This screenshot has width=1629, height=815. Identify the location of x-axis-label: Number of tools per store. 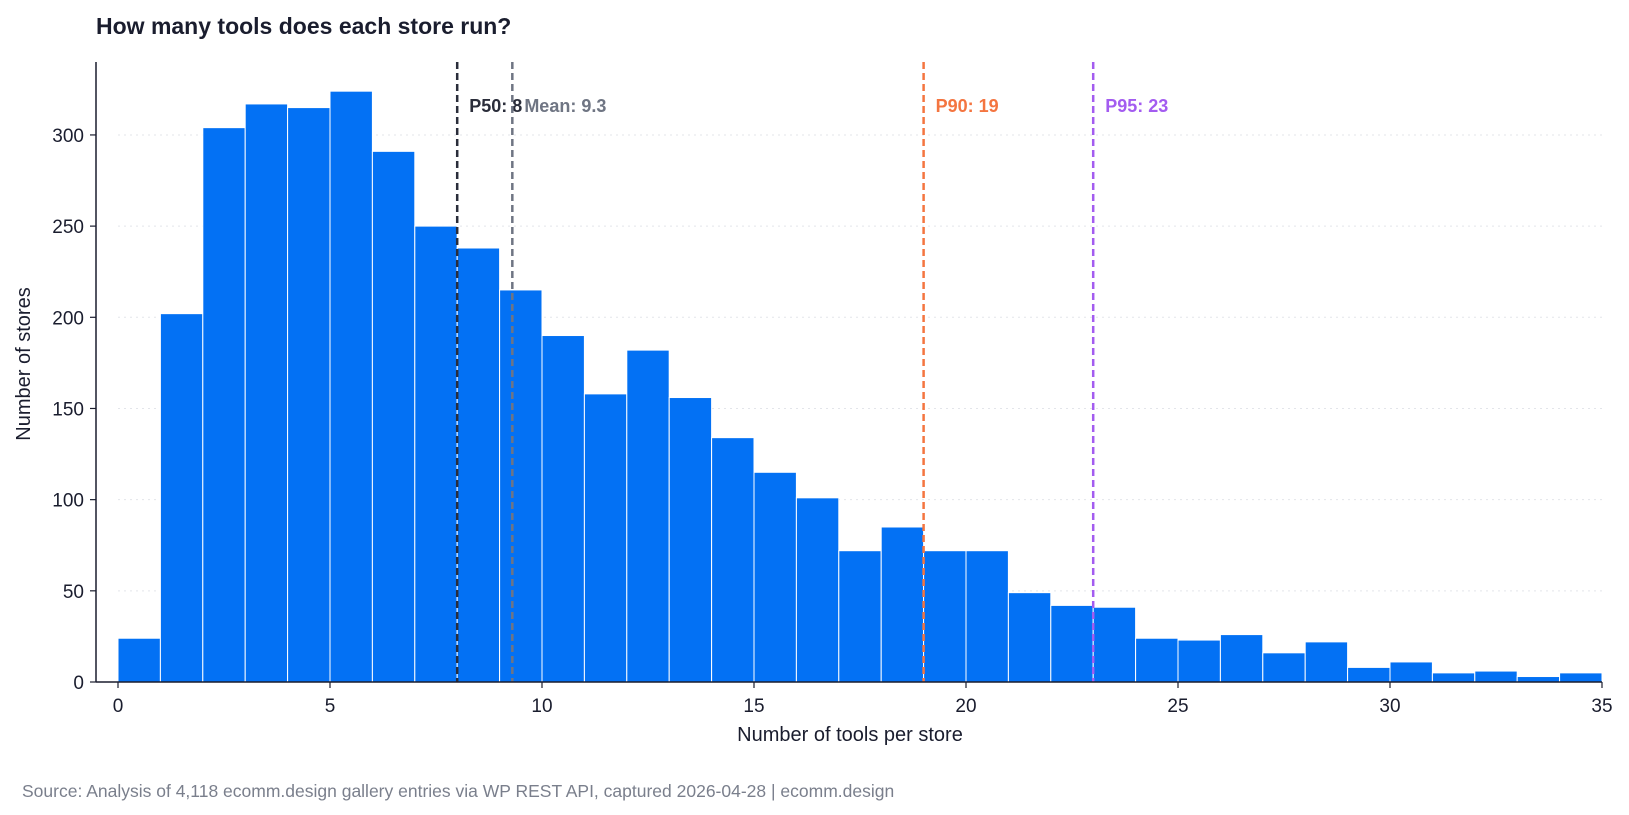
(850, 735).